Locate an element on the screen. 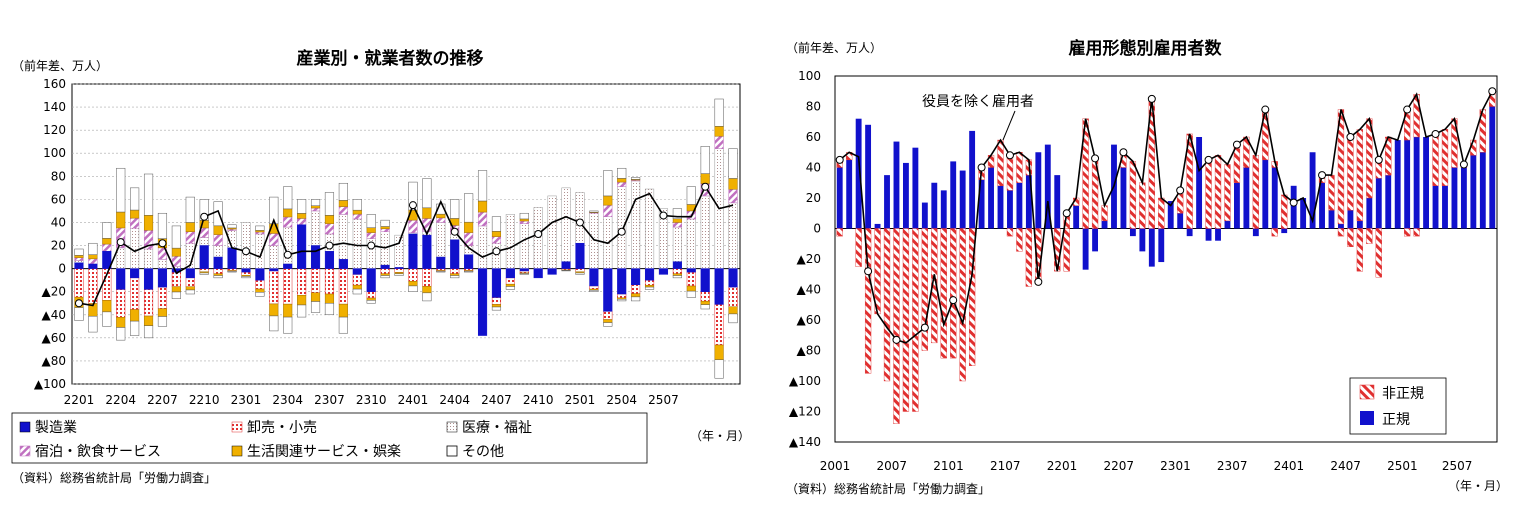 This screenshot has height=530, width=1529. legend-nonregular: 非正規 is located at coordinates (1403, 394).